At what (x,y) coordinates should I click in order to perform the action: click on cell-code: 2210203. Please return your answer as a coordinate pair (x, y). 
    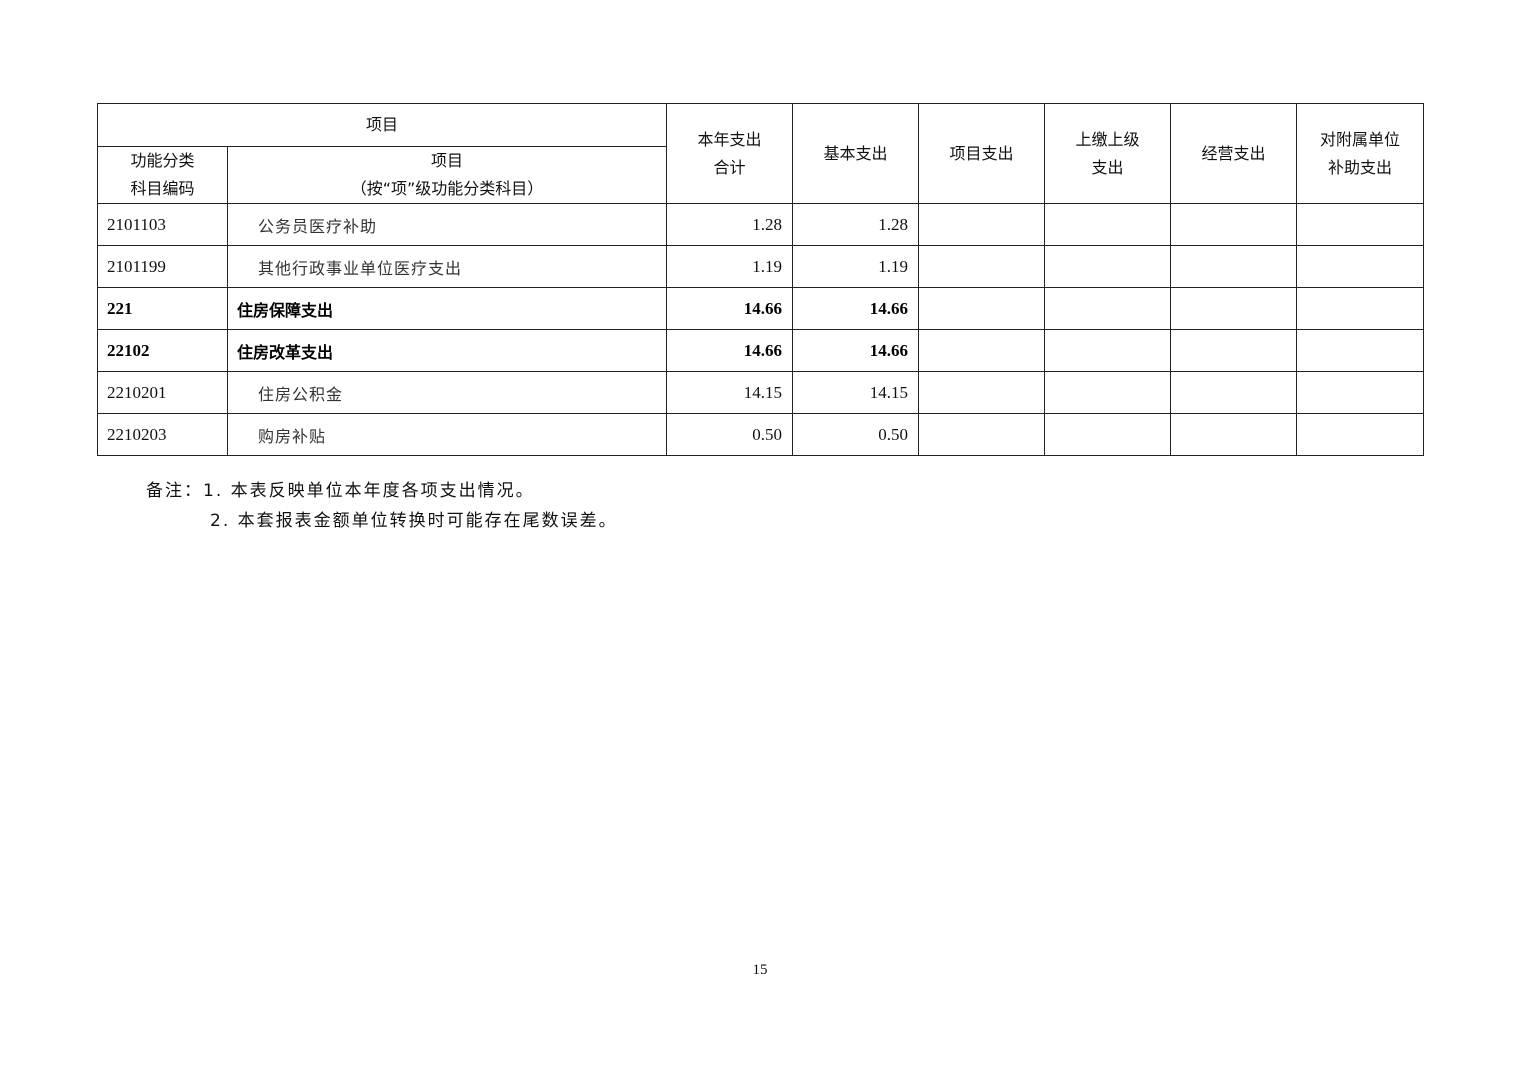
    Looking at the image, I should click on (162, 434).